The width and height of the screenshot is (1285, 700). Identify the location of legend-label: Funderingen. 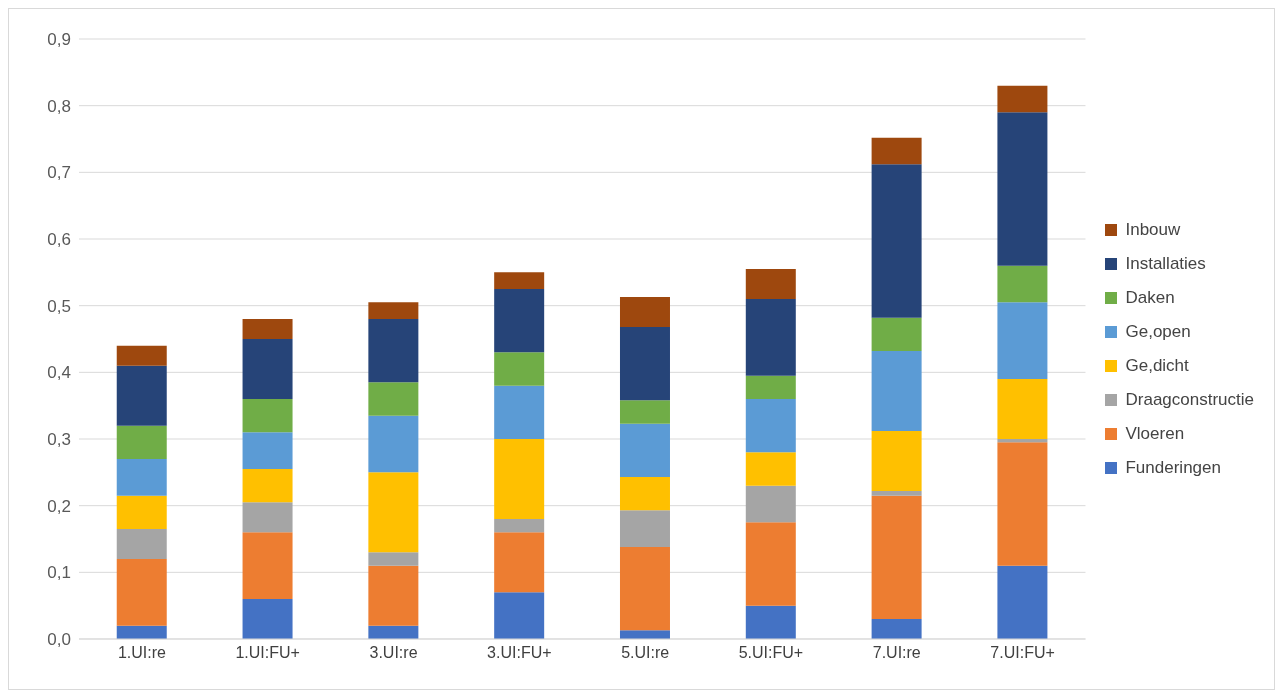
(1173, 468).